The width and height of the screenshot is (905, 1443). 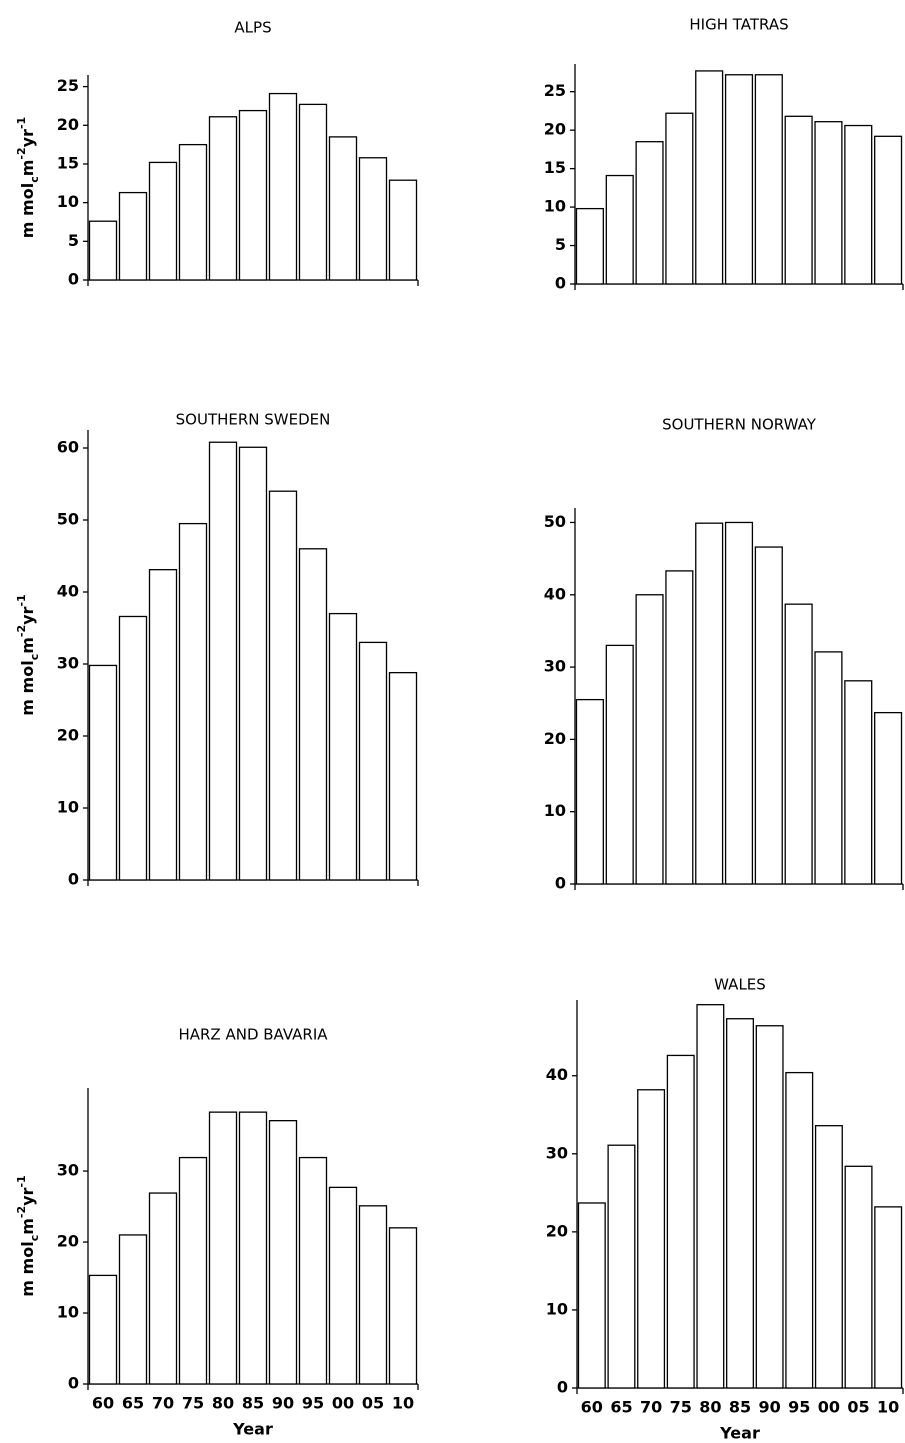 What do you see at coordinates (133, 1403) in the screenshot?
I see `x-tick-label: 65` at bounding box center [133, 1403].